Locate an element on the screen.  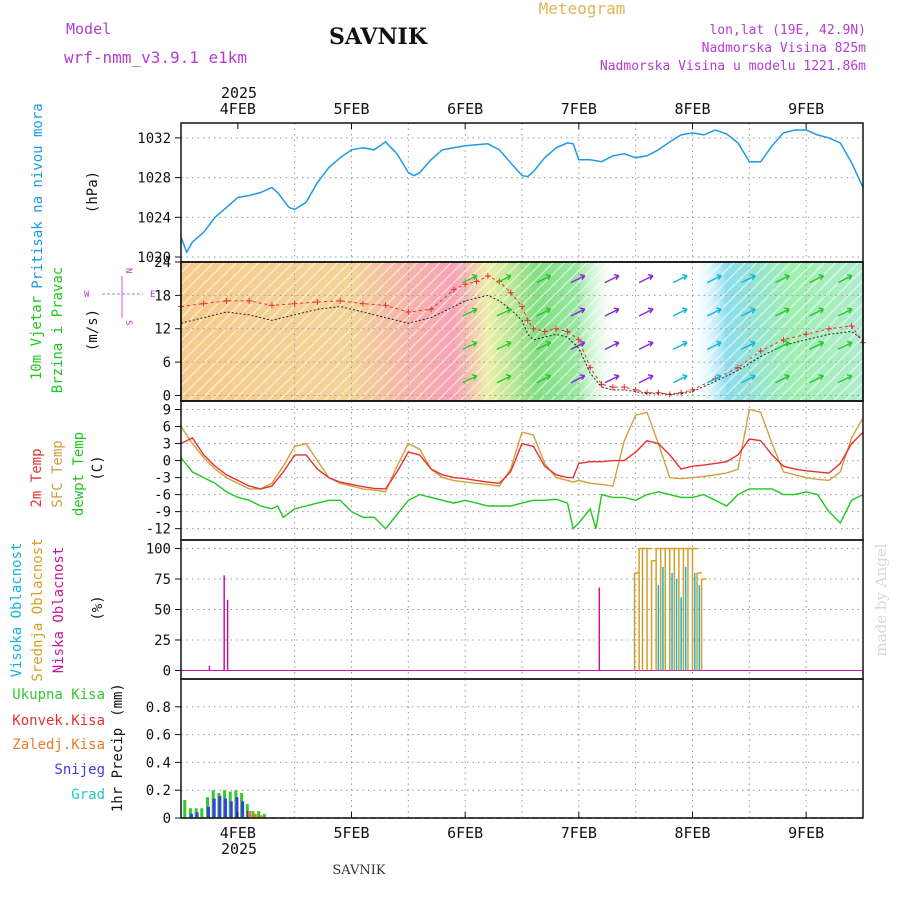
temp-unit: (C) is located at coordinates (98, 467).